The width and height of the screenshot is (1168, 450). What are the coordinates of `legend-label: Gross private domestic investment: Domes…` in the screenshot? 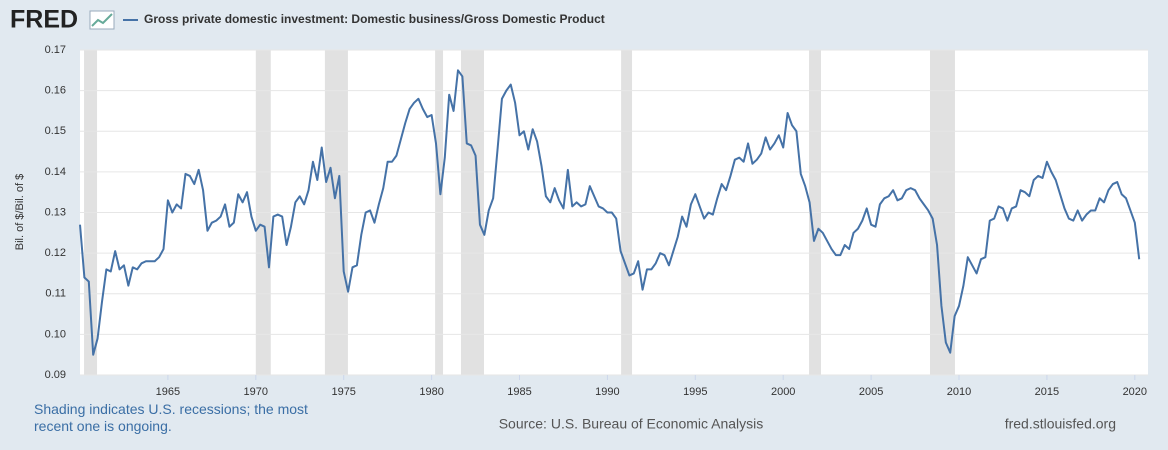 It's located at (374, 19).